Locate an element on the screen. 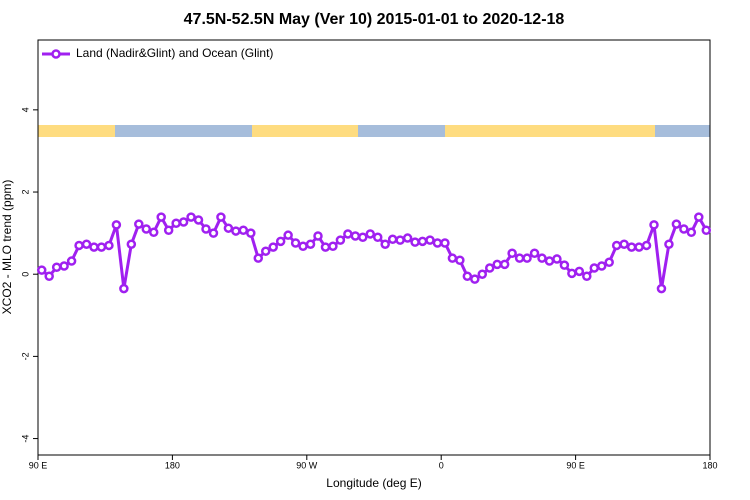 The height and width of the screenshot is (500, 750). y-tick-label: 0 is located at coordinates (25, 274).